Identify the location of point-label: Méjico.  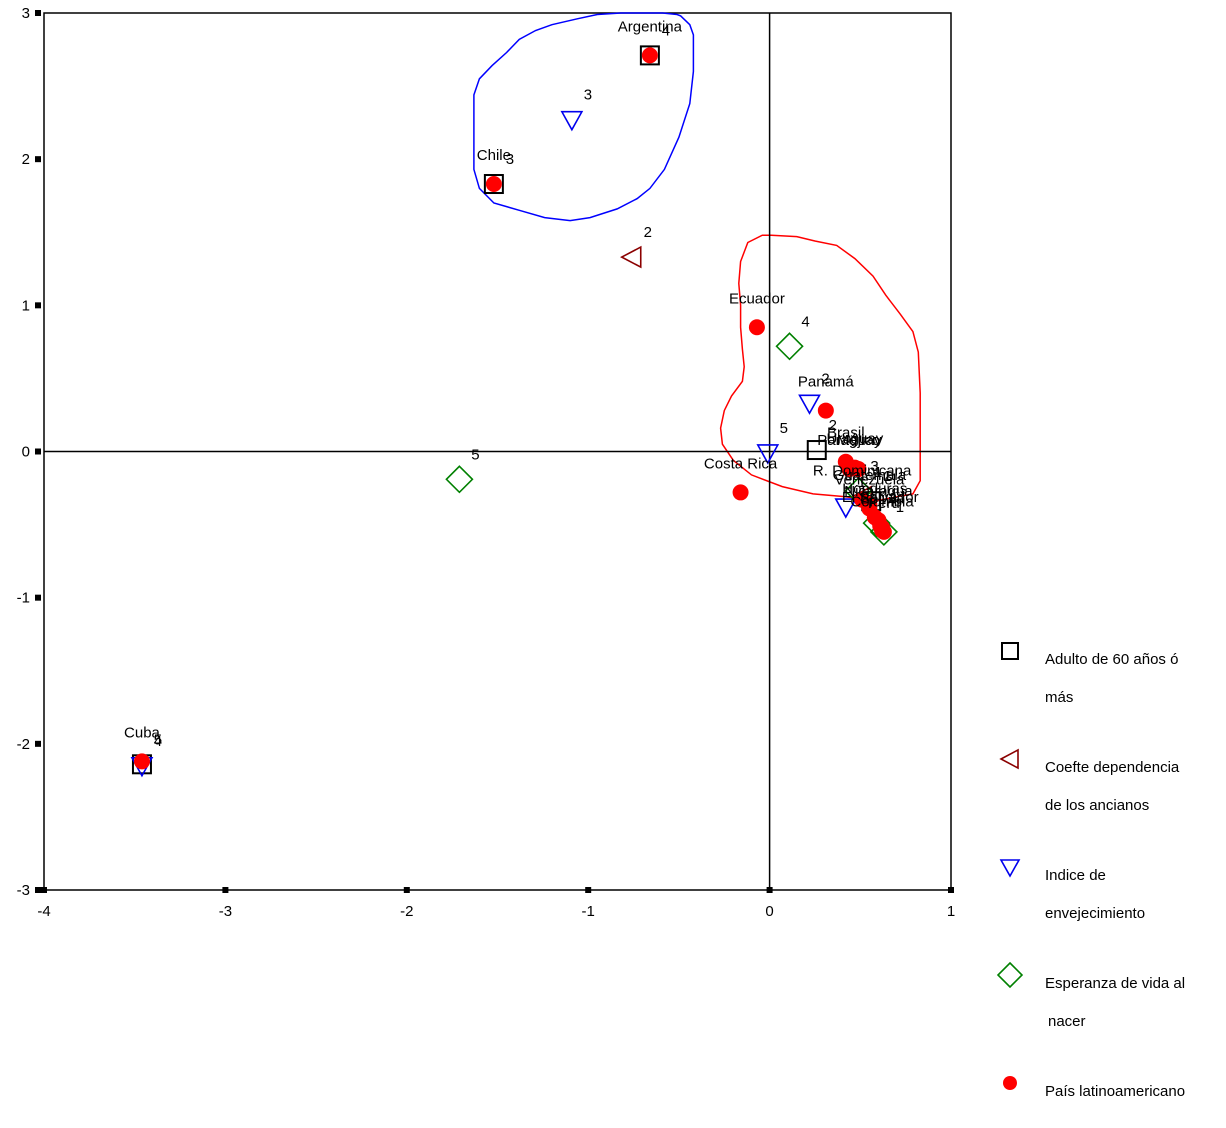
(858, 440).